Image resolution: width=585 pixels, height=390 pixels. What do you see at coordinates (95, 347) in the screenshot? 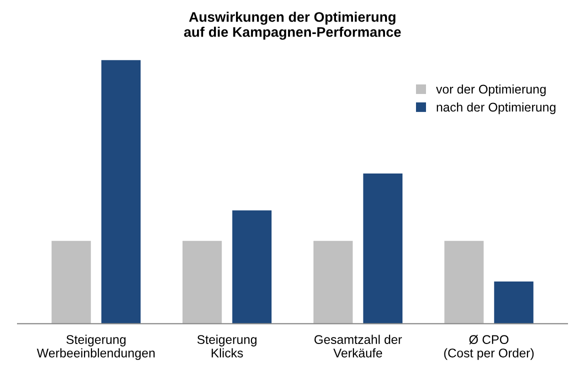
I see `x-tick-label: Steigerung Werbeeinblendungen` at bounding box center [95, 347].